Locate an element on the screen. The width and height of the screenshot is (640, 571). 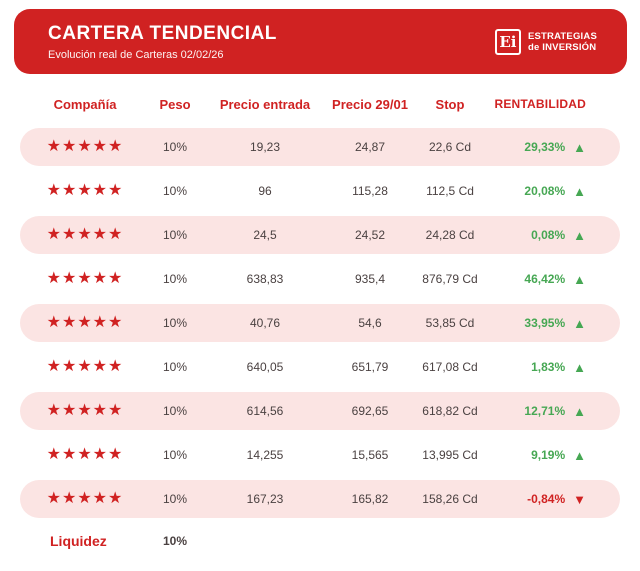
ei-logo: Ei ESTRATEGIAS de INVERSIÓN is located at coordinates (545, 41).